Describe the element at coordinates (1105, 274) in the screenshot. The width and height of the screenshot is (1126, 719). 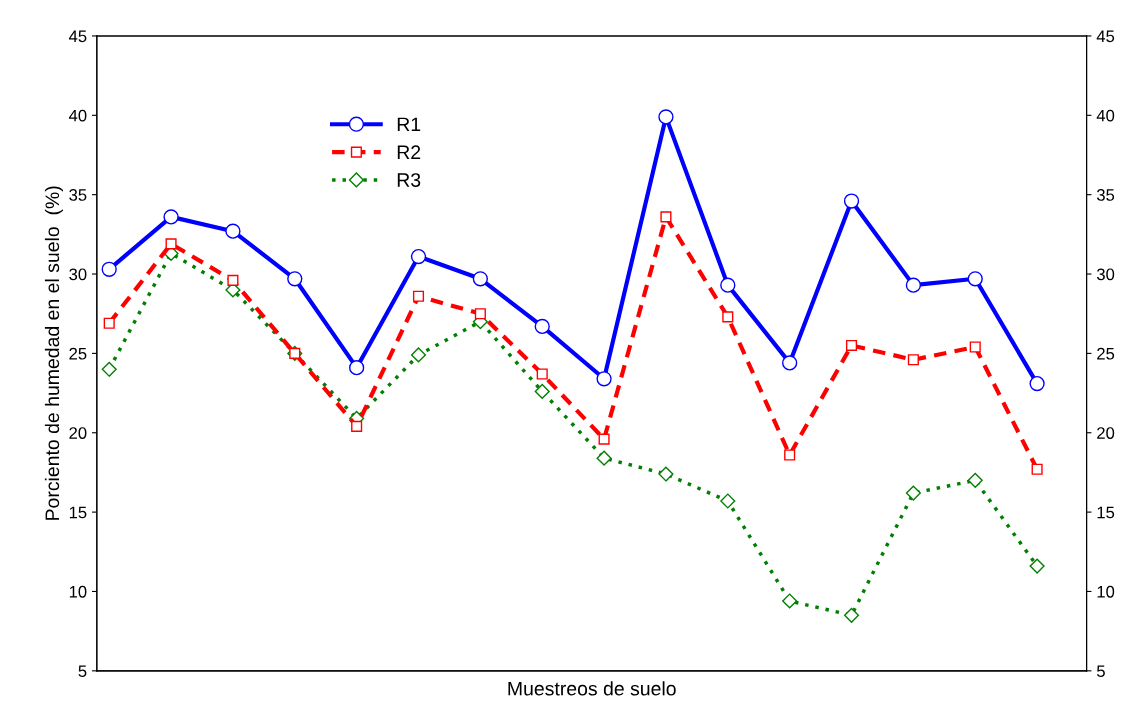
I see `y2-tick-label: 30` at that location.